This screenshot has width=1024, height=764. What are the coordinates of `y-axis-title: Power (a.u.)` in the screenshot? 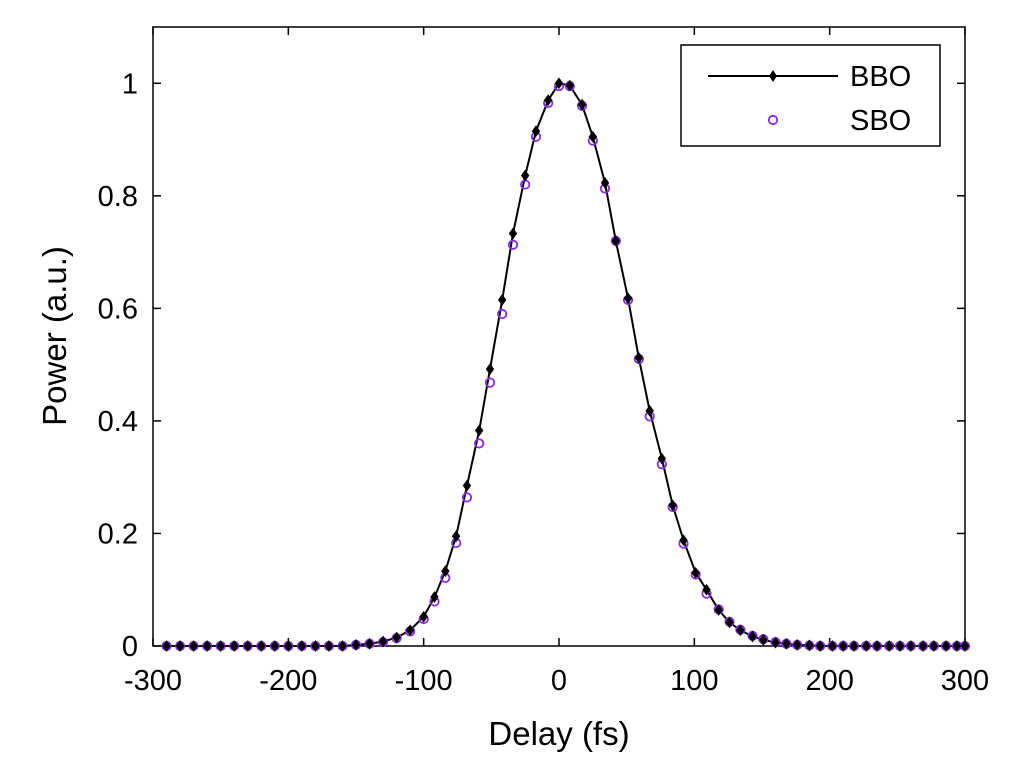 It's located at (54, 336).